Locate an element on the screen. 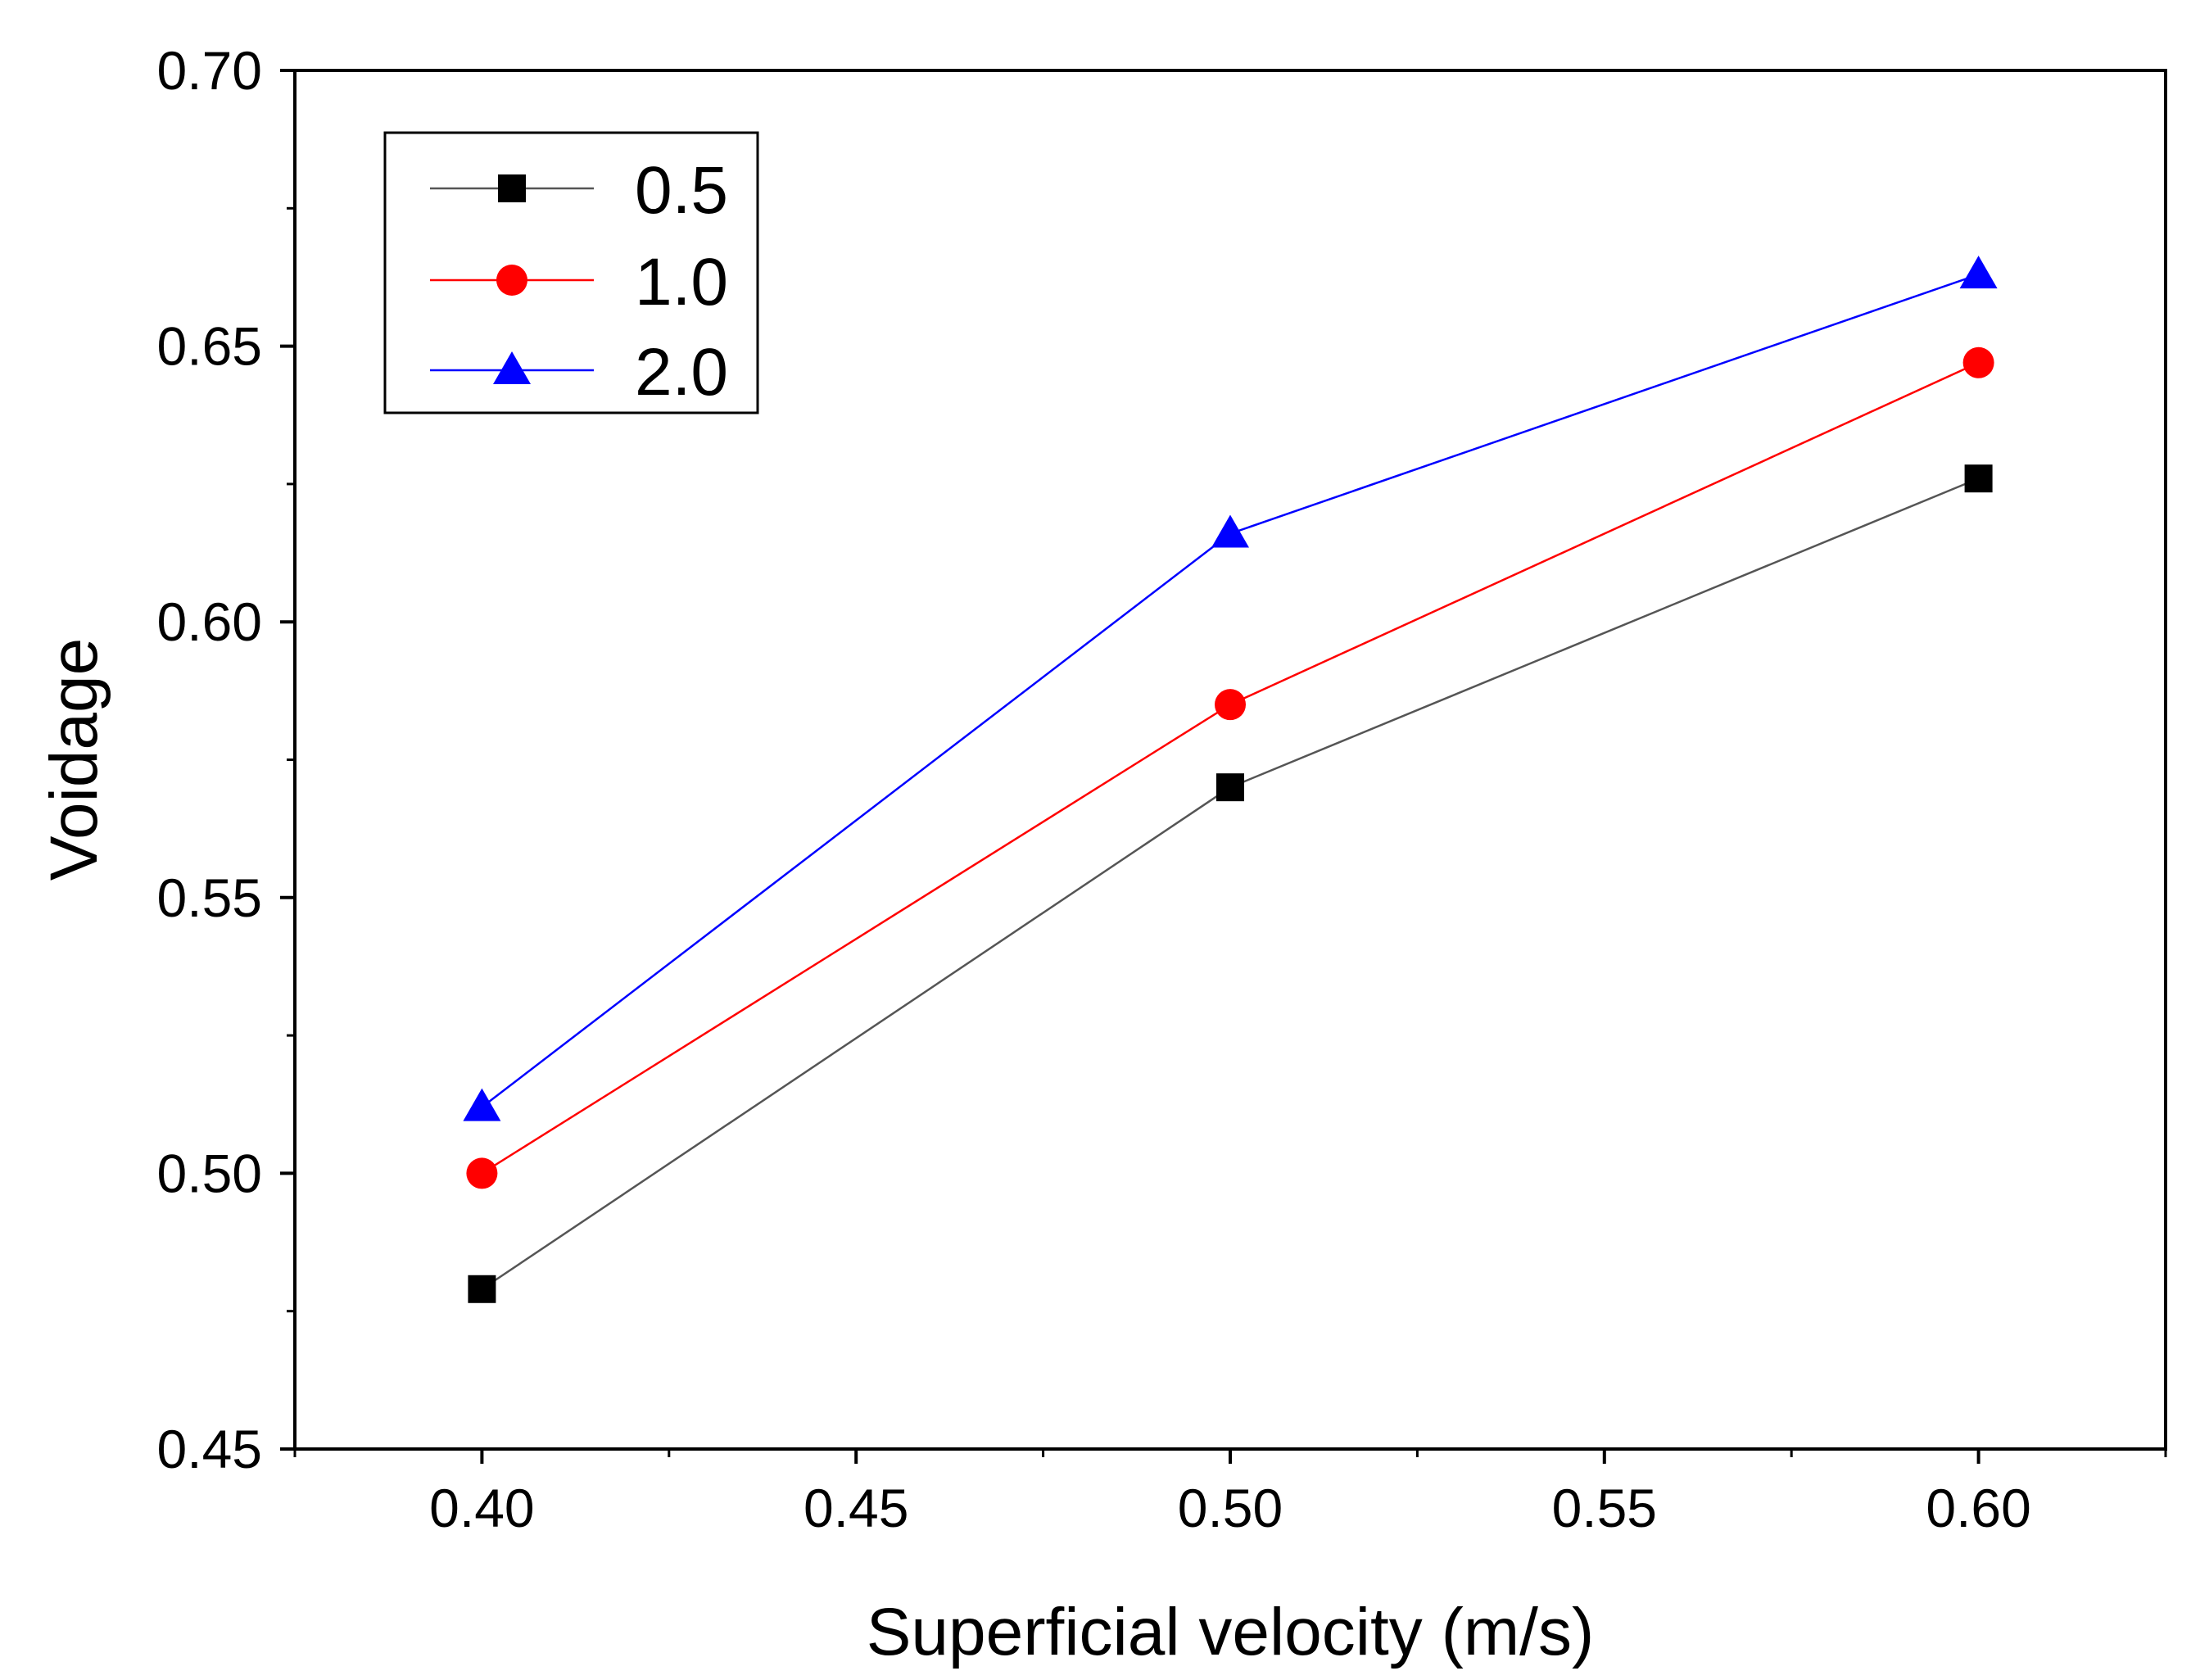  legend: 0.5 1.0 2.0 is located at coordinates (571, 272).